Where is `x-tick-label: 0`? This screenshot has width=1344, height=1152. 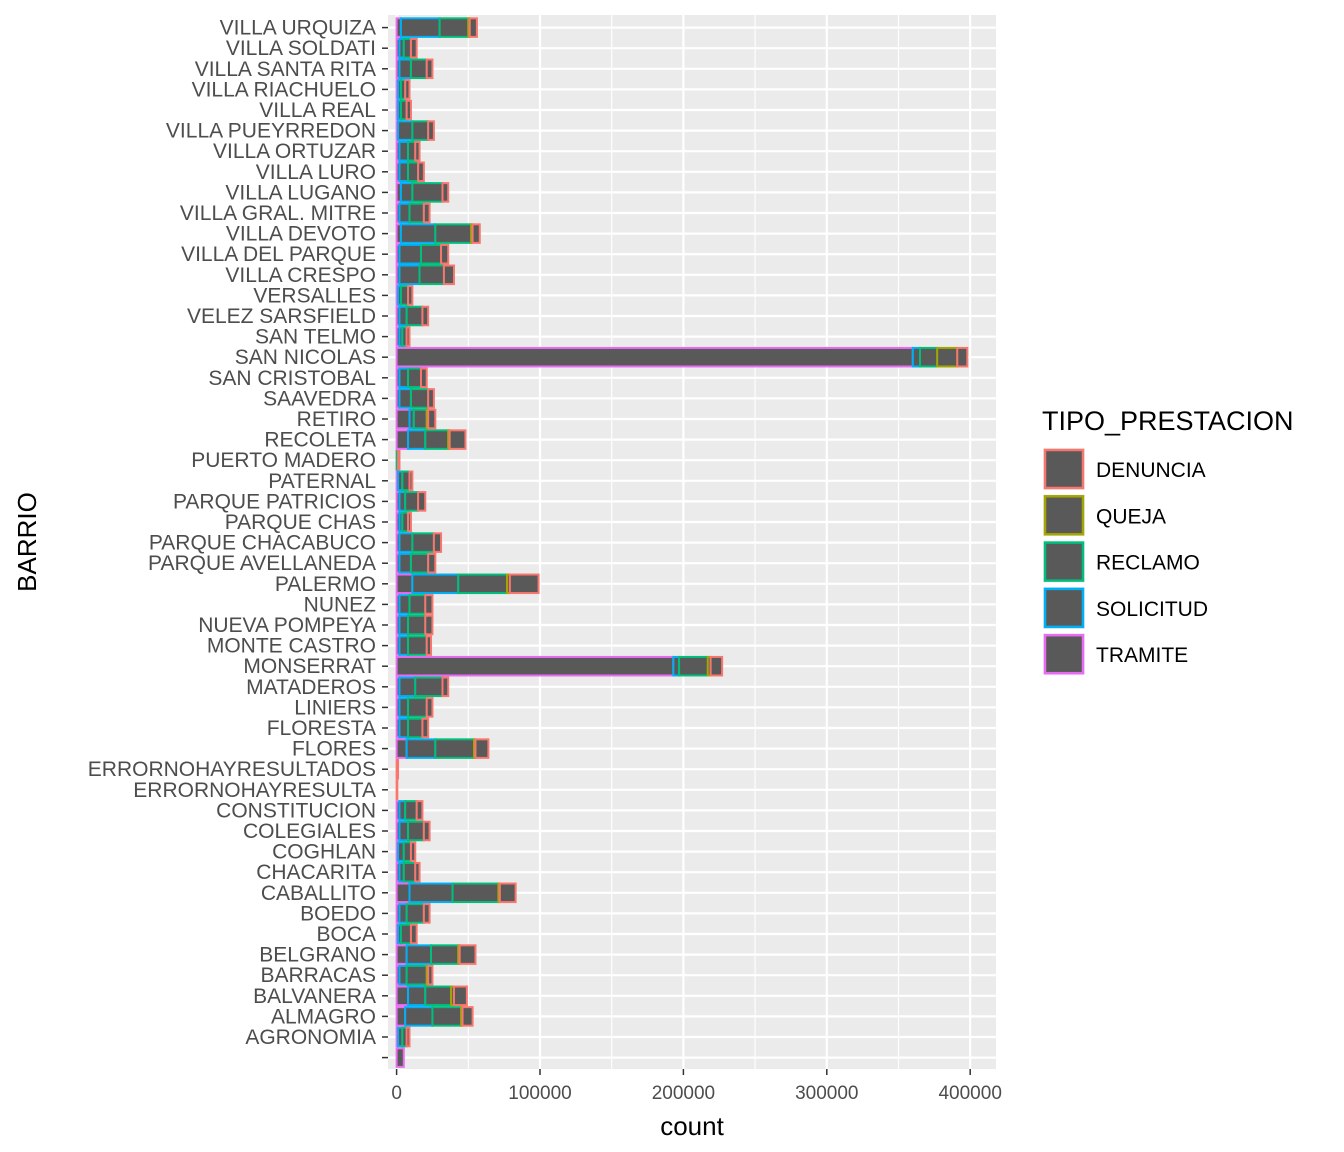
x-tick-label: 0 is located at coordinates (396, 1093).